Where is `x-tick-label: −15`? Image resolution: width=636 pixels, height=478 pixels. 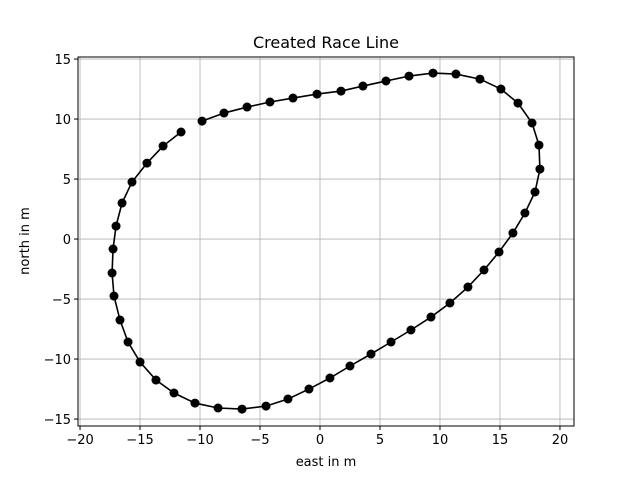 x-tick-label: −15 is located at coordinates (139, 440).